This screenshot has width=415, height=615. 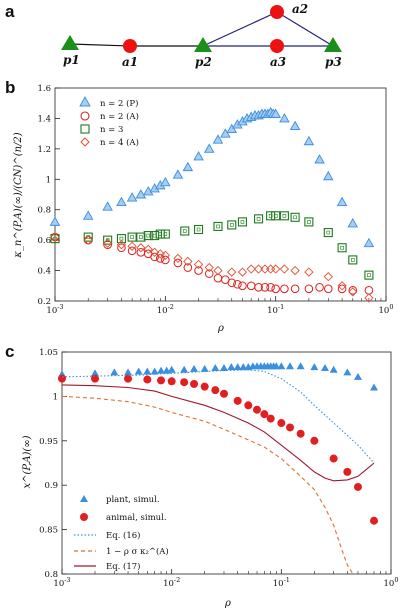 I want to click on plot-c-ytick-label-4: 1, so click(x=55, y=397).